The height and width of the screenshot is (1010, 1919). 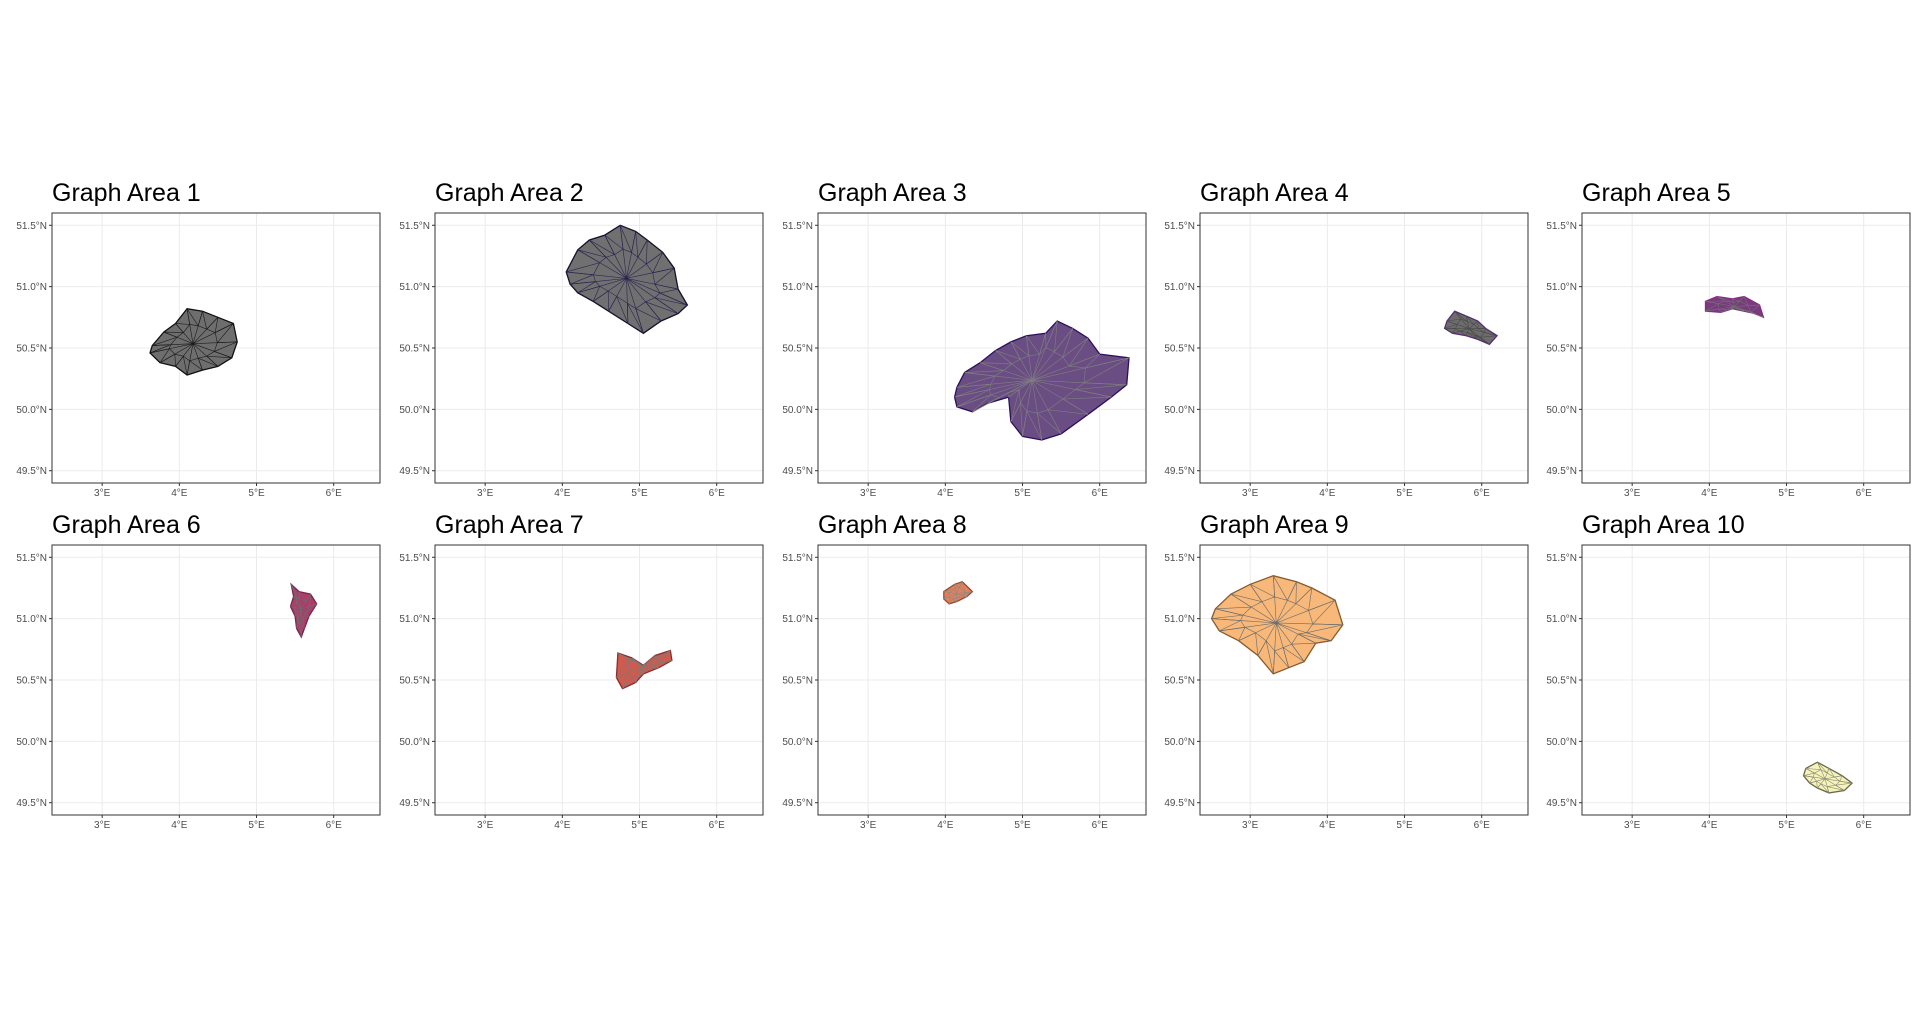 What do you see at coordinates (892, 525) in the screenshot?
I see `panel-title: Graph Area 8` at bounding box center [892, 525].